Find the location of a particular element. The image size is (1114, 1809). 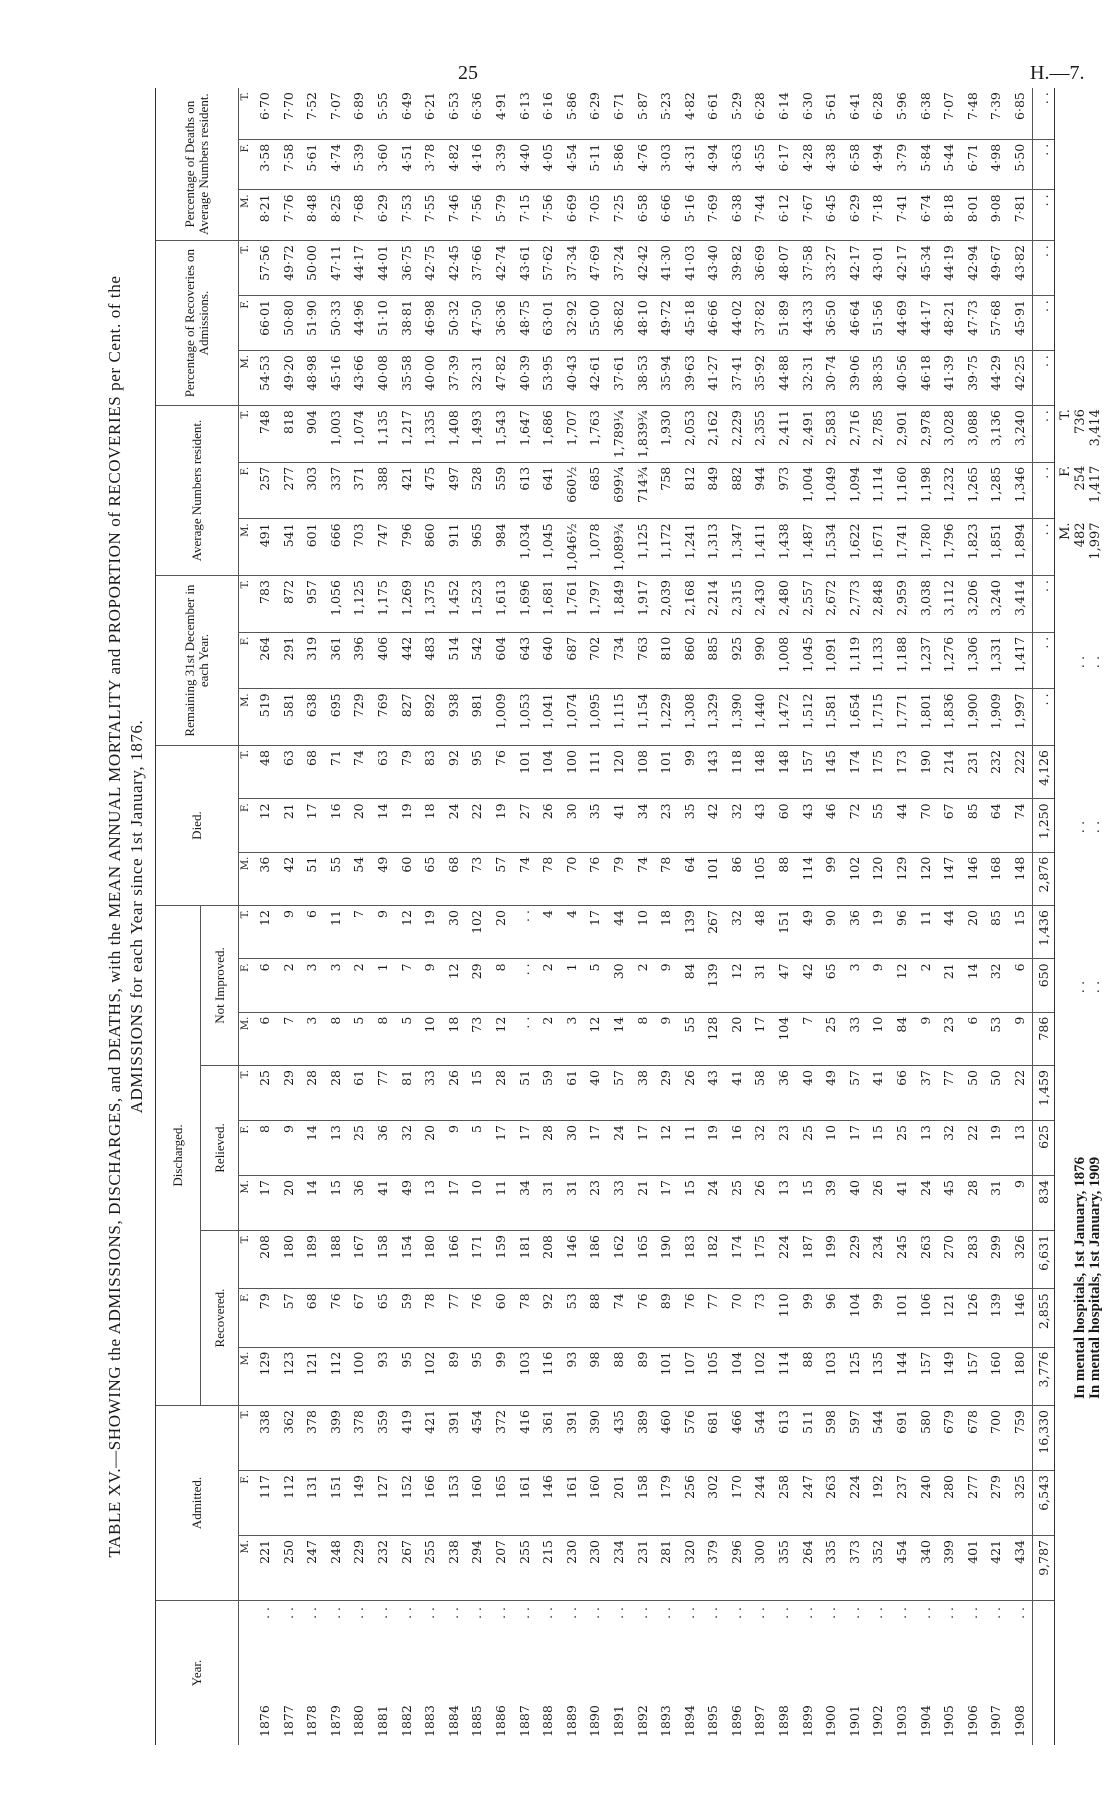

table-cell: 71 is located at coordinates (335, 772).